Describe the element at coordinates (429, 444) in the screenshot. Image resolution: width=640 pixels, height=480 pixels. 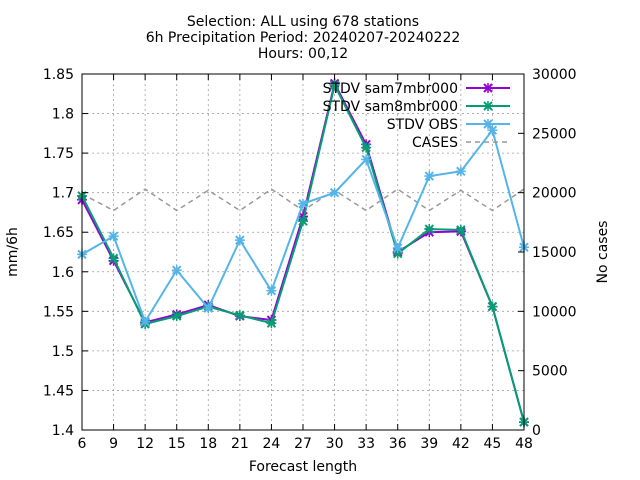
I see `x-tick-label: 39` at that location.